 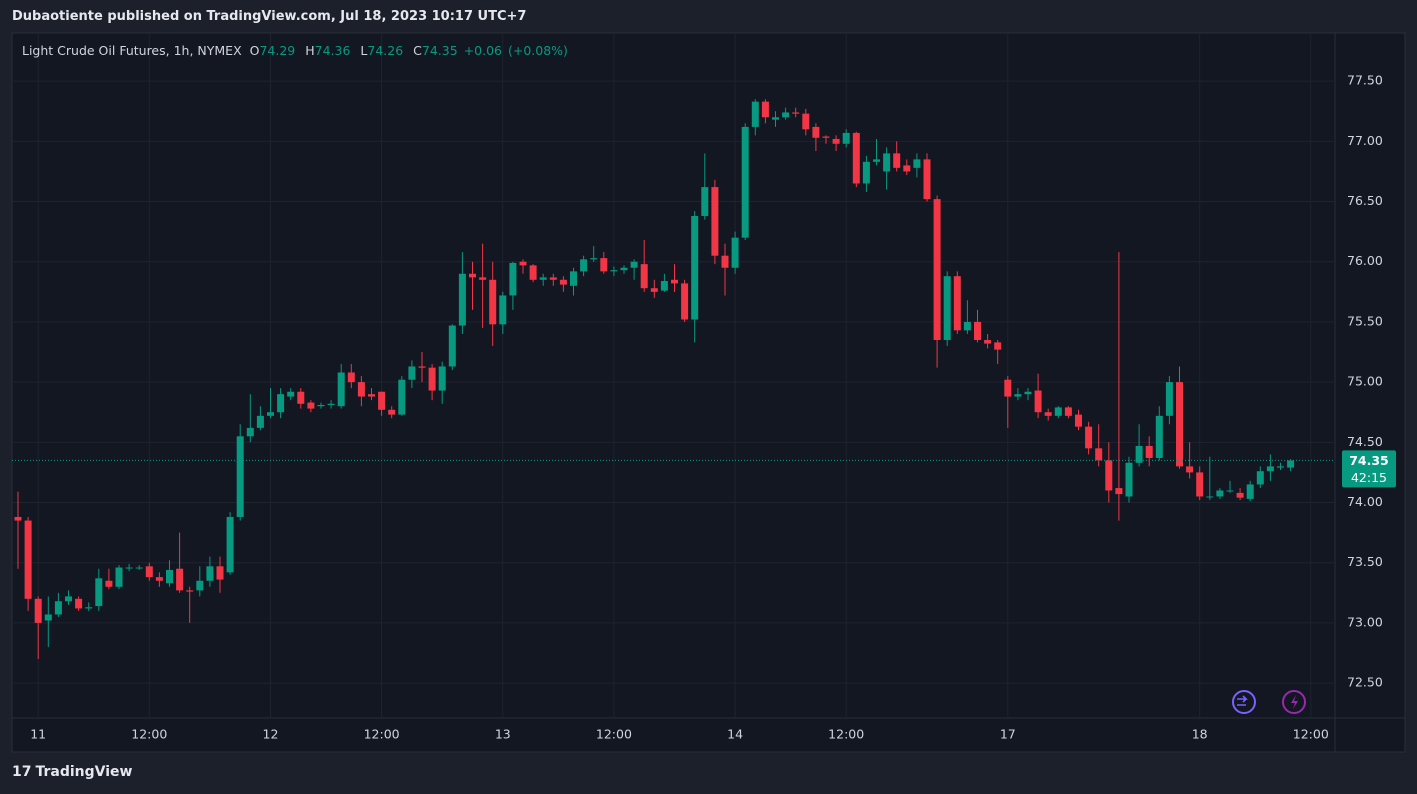 I want to click on y-tick-label: 77.50, so click(x=1365, y=80).